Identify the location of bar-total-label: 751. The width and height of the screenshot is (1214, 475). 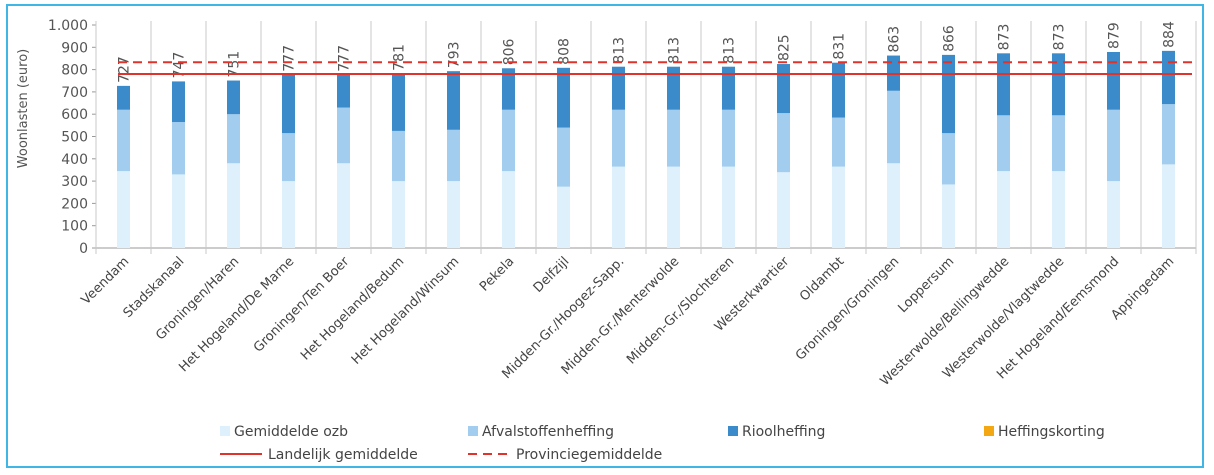
(235, 64).